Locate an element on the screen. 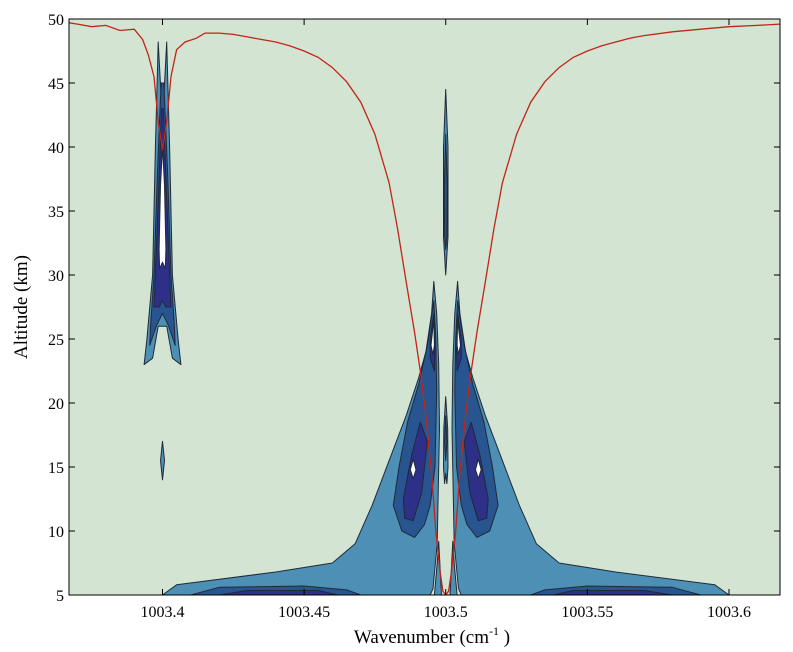 This screenshot has height=652, width=793. y-tick-label: 20 is located at coordinates (56, 404).